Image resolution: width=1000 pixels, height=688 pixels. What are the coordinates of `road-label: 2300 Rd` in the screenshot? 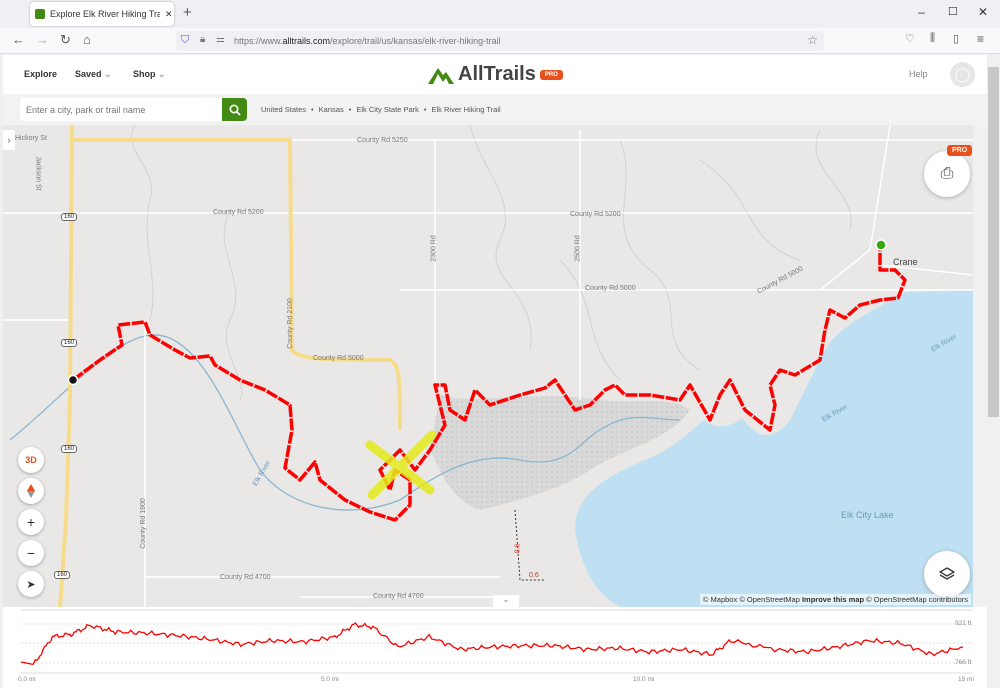 It's located at (434, 248).